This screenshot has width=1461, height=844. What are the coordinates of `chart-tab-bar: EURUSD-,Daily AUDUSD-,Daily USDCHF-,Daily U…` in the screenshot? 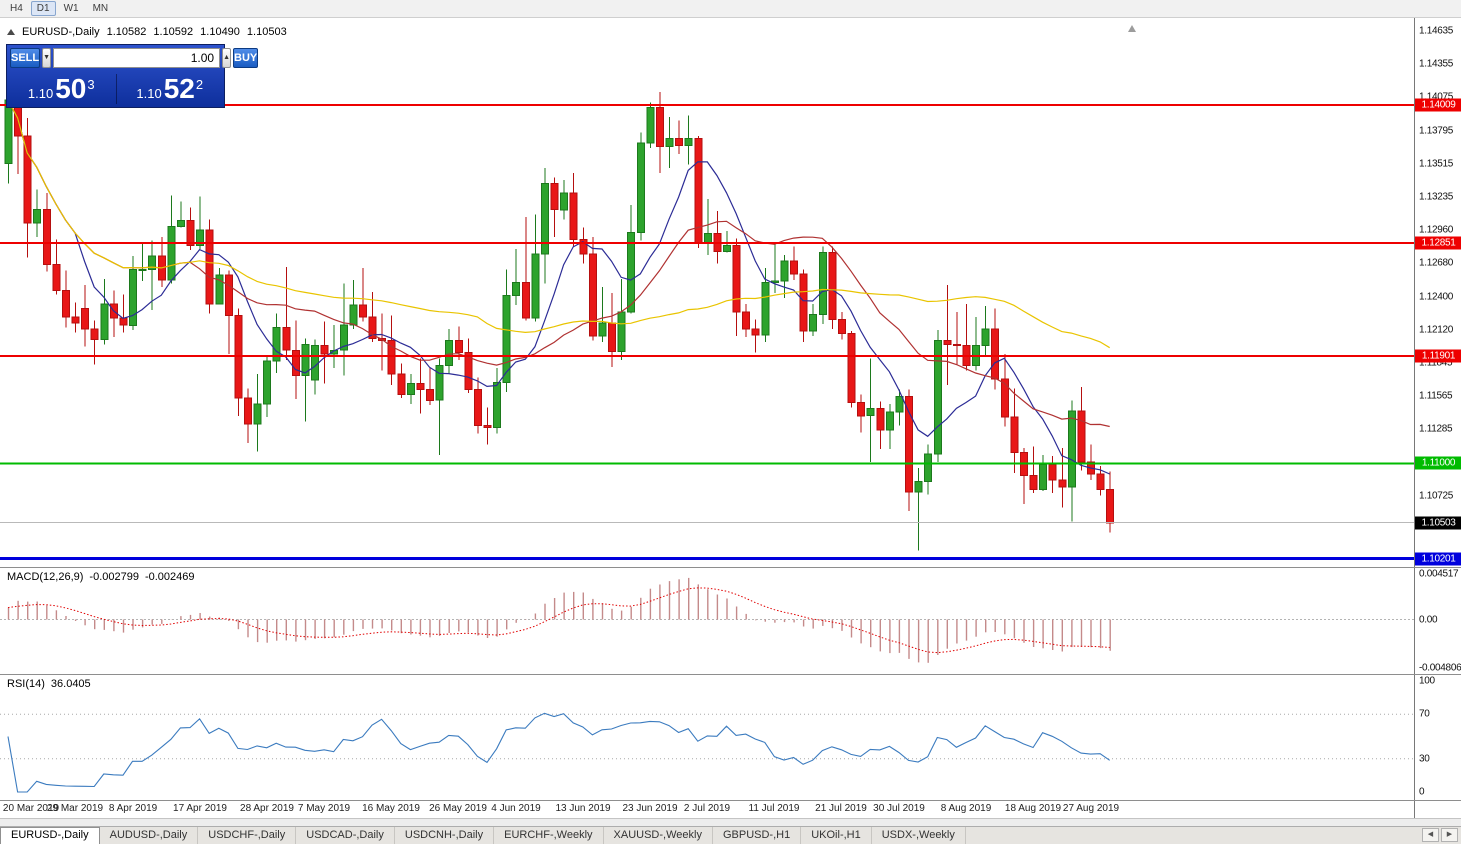 It's located at (730, 835).